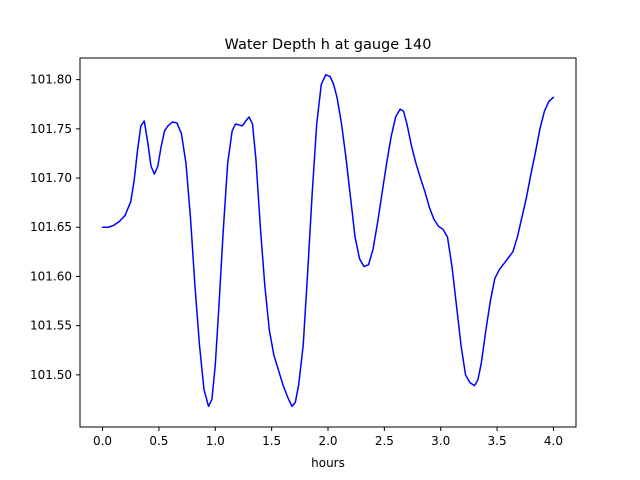 This screenshot has height=480, width=640. I want to click on y-tick-label: 101.80, so click(51, 80).